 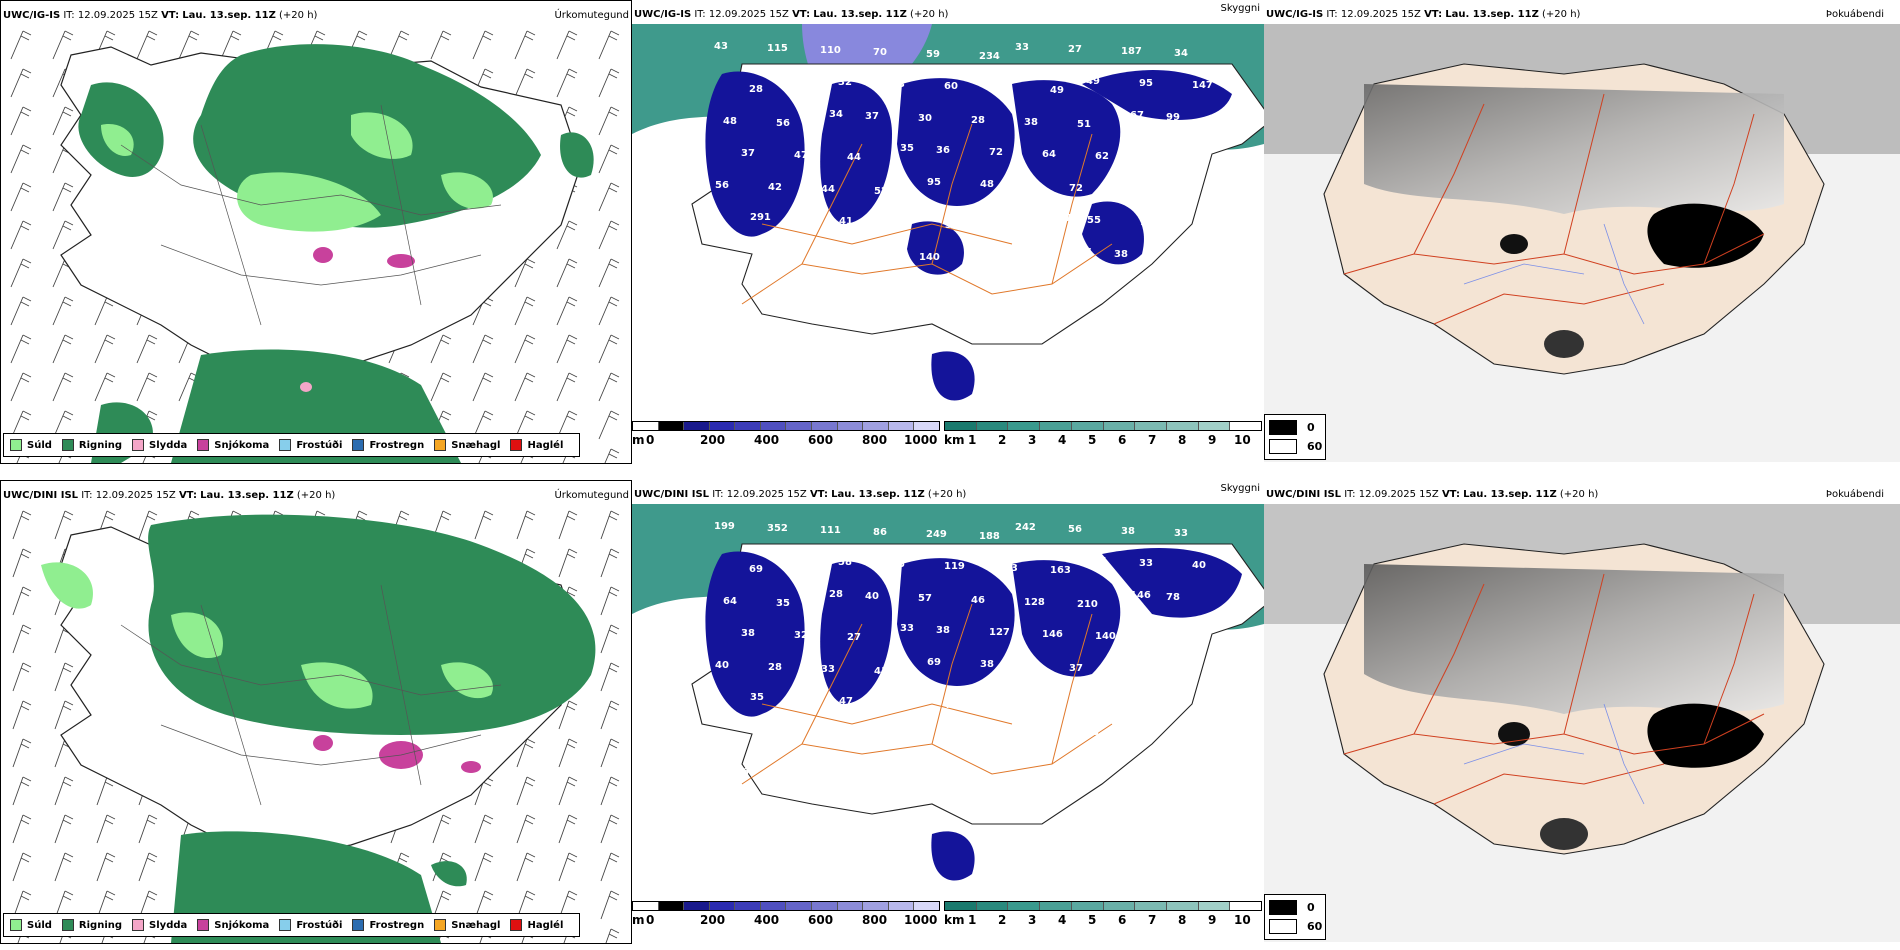 I want to click on scale-unit: km, so click(x=954, y=440).